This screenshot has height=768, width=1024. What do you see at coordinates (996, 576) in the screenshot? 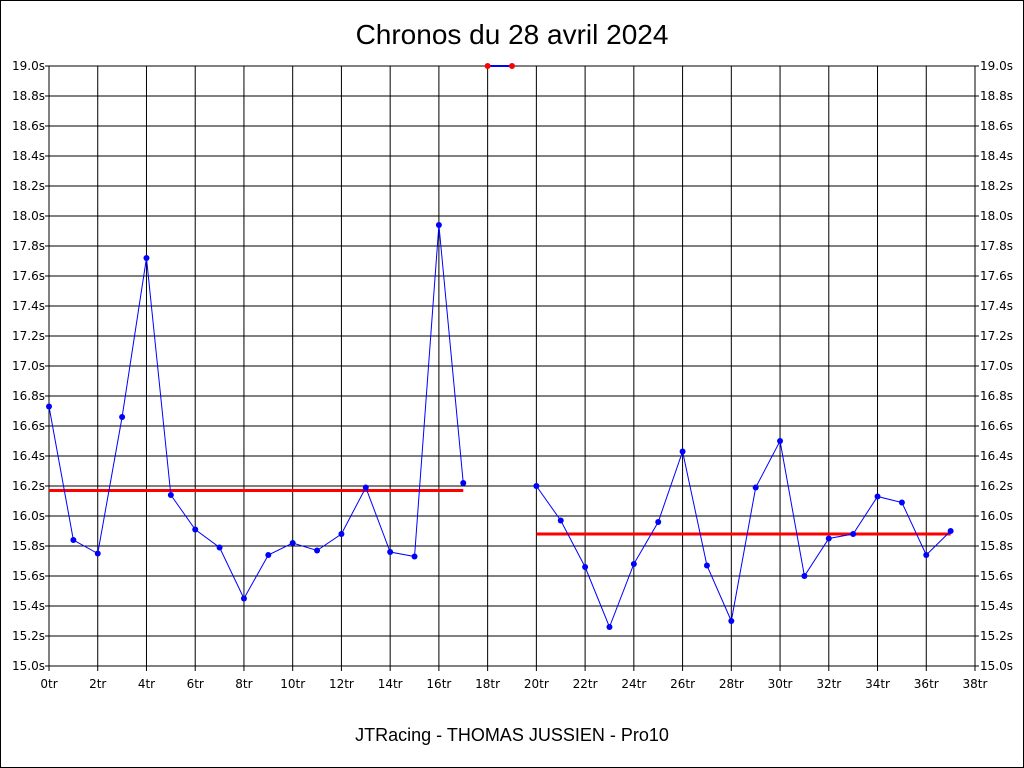
I see `y-tick-label-right: 15.6s` at bounding box center [996, 576].